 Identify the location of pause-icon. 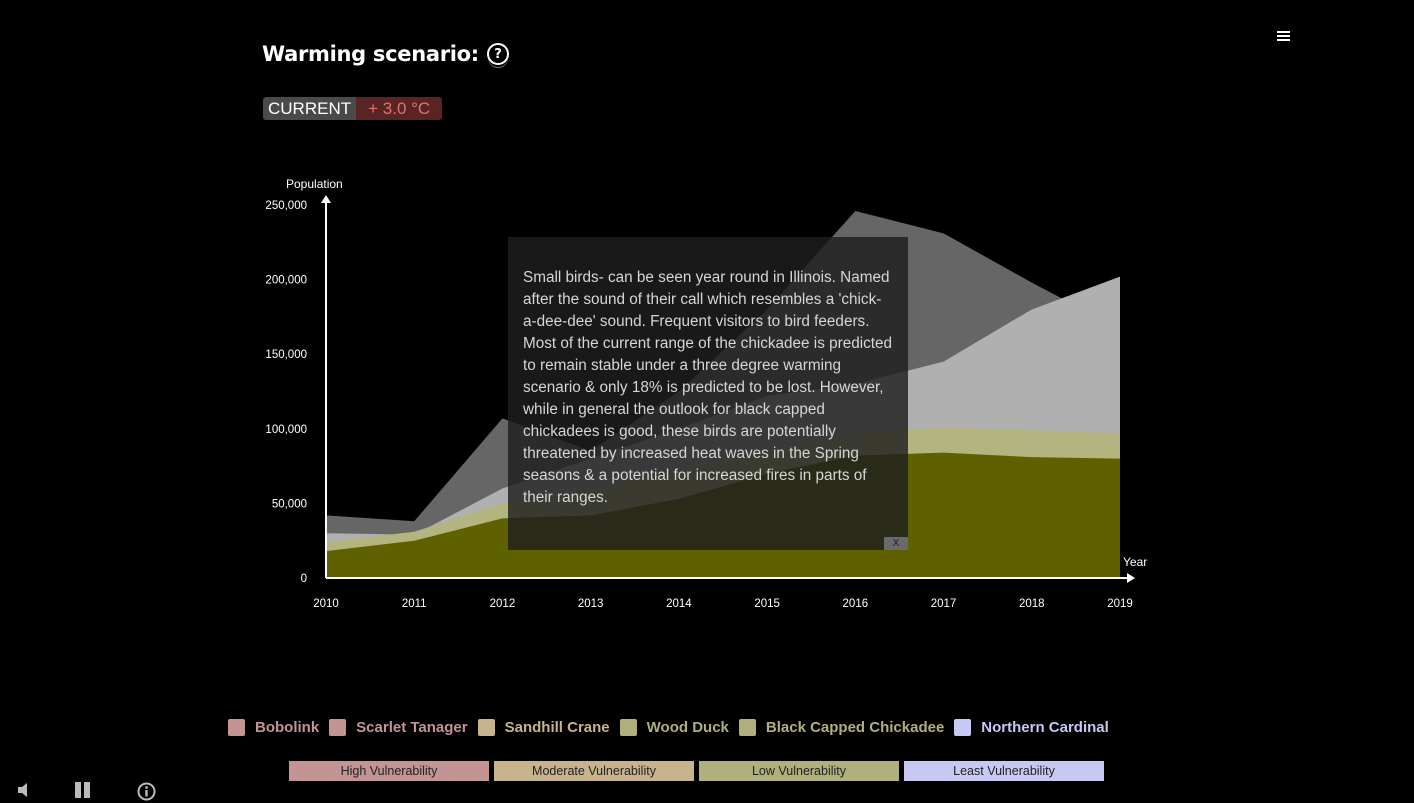
(83, 790).